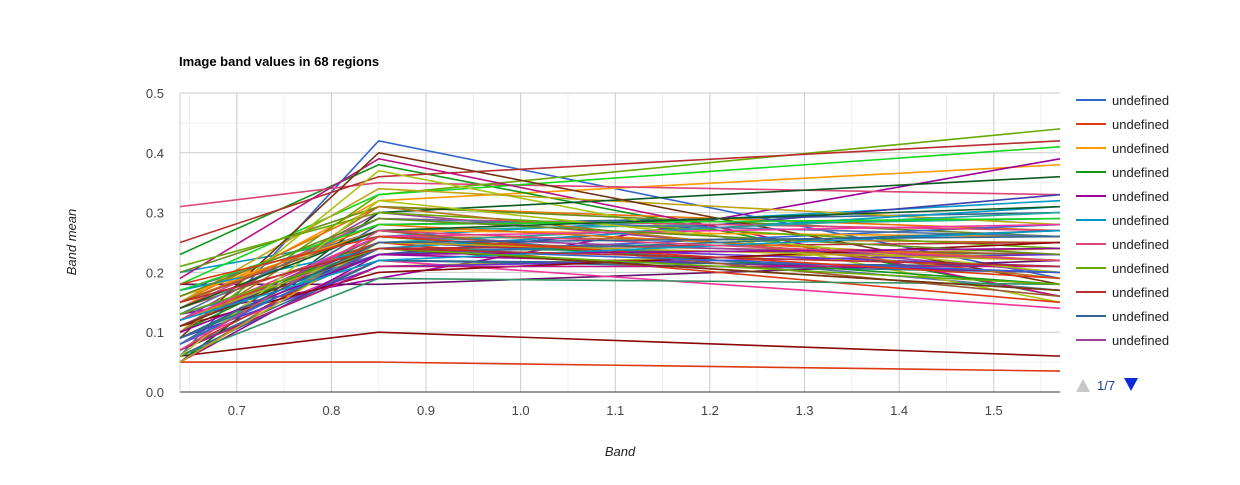 Image resolution: width=1240 pixels, height=485 pixels. I want to click on x-tick-label: 1.5, so click(994, 410).